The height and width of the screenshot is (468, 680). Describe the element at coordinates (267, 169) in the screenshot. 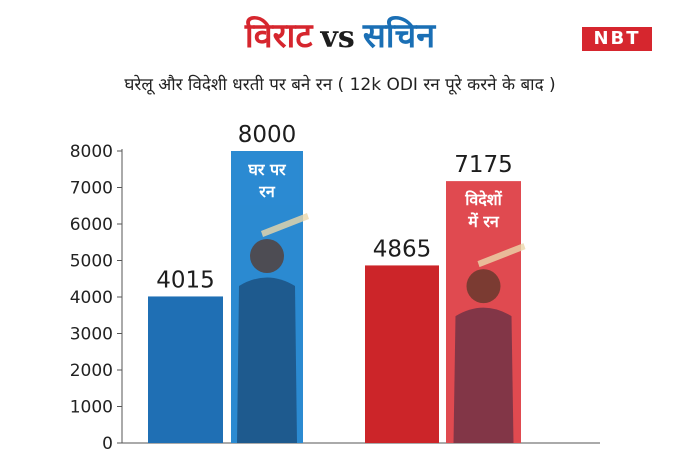

I see `bar-inner-label: घर पर` at that location.